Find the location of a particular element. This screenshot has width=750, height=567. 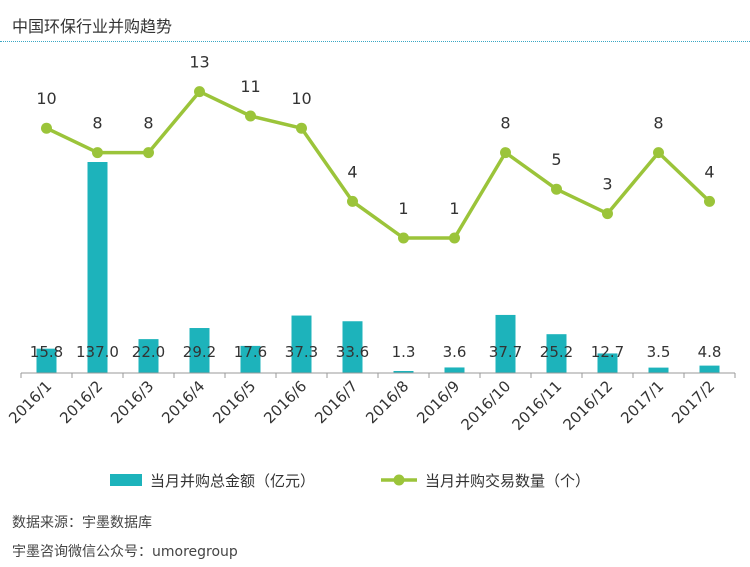

title-divider is located at coordinates (375, 41).